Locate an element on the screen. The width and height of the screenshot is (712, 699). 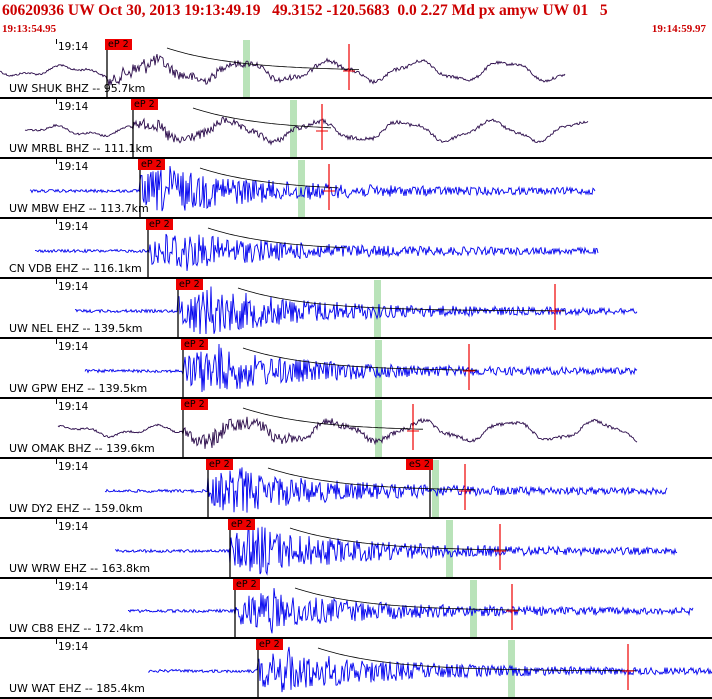
start-time: 19:13:54.95 is located at coordinates (29, 29).